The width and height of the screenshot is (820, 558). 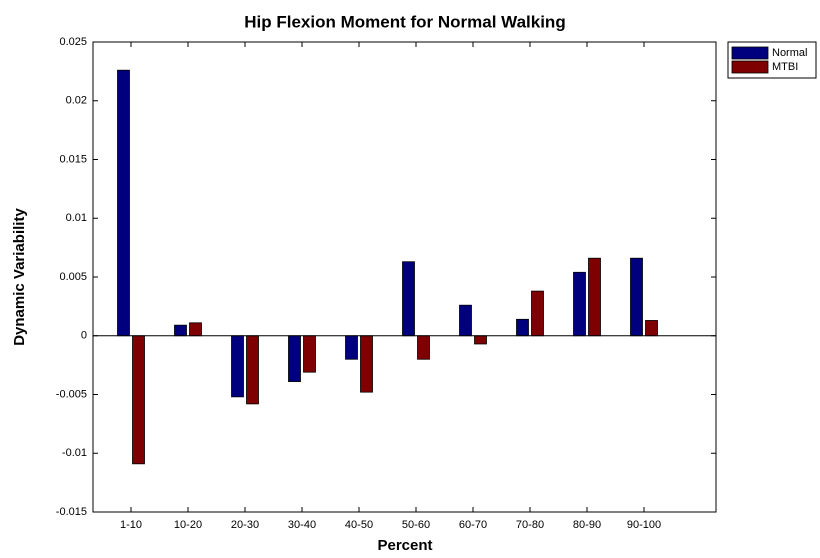 What do you see at coordinates (302, 525) in the screenshot?
I see `x-tick-label: 30-40` at bounding box center [302, 525].